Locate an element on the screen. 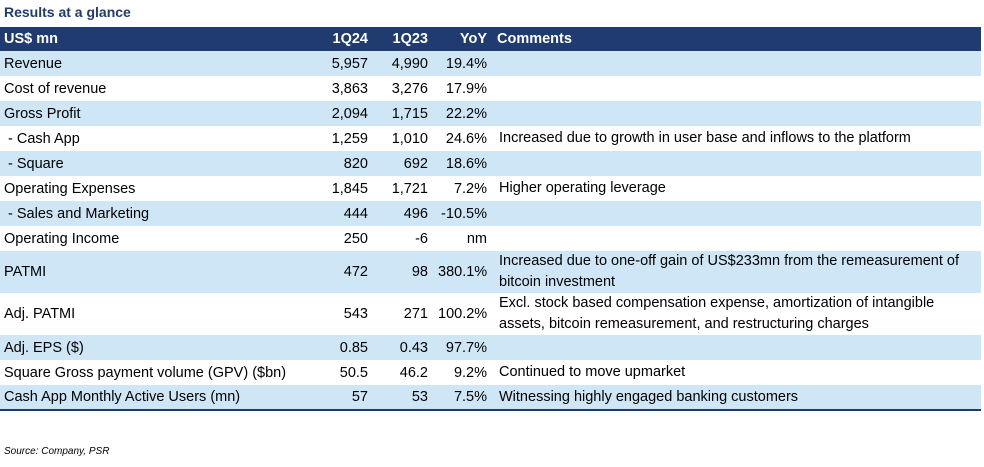  value-1q23: -6 is located at coordinates (421, 238).